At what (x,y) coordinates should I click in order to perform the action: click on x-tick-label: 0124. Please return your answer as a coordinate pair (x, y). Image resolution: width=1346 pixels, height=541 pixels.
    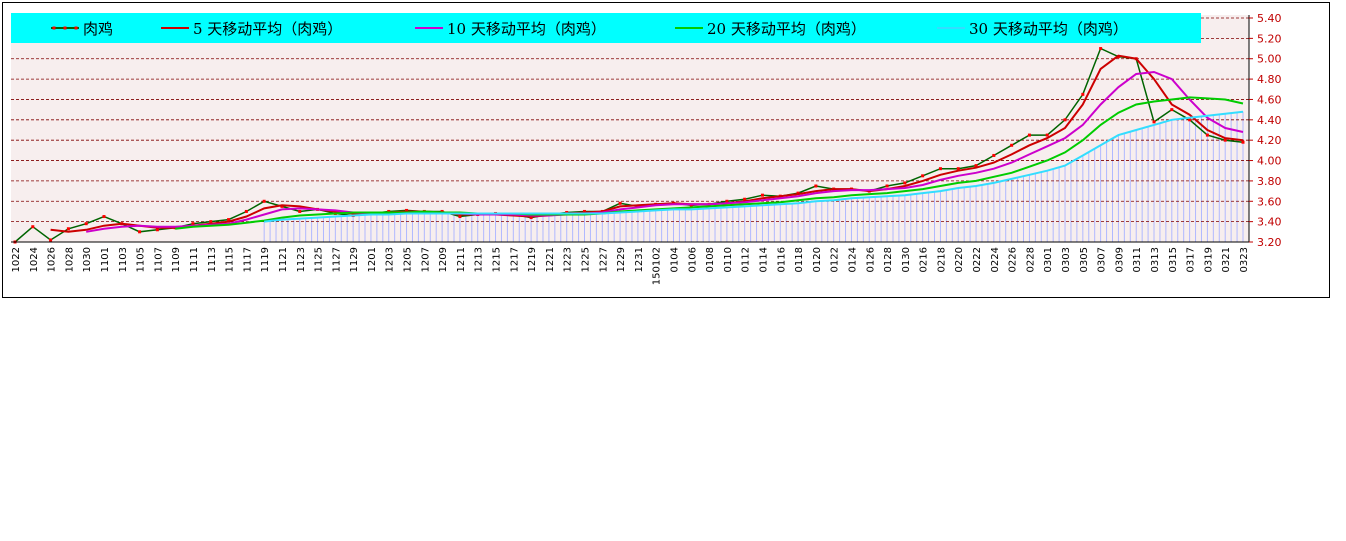
    Looking at the image, I should click on (852, 259).